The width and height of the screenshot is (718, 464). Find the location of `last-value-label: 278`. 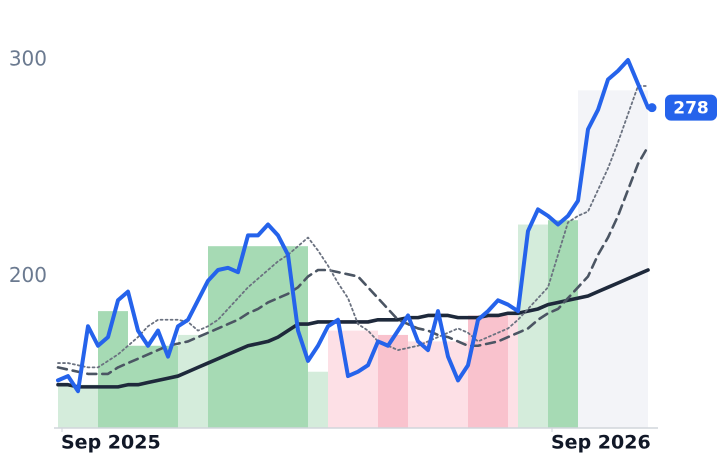

last-value-label: 278 is located at coordinates (691, 109).